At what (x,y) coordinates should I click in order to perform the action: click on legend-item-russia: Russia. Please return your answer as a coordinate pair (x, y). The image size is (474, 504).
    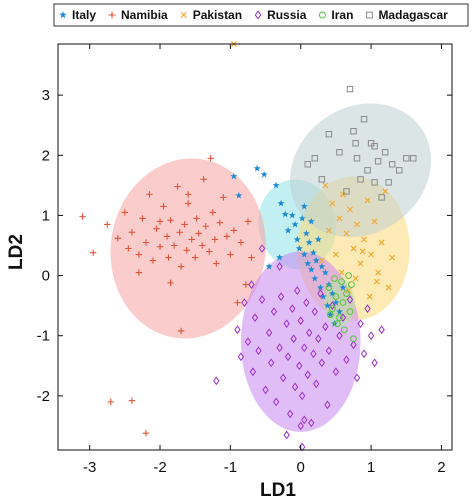
    Looking at the image, I should click on (280, 15).